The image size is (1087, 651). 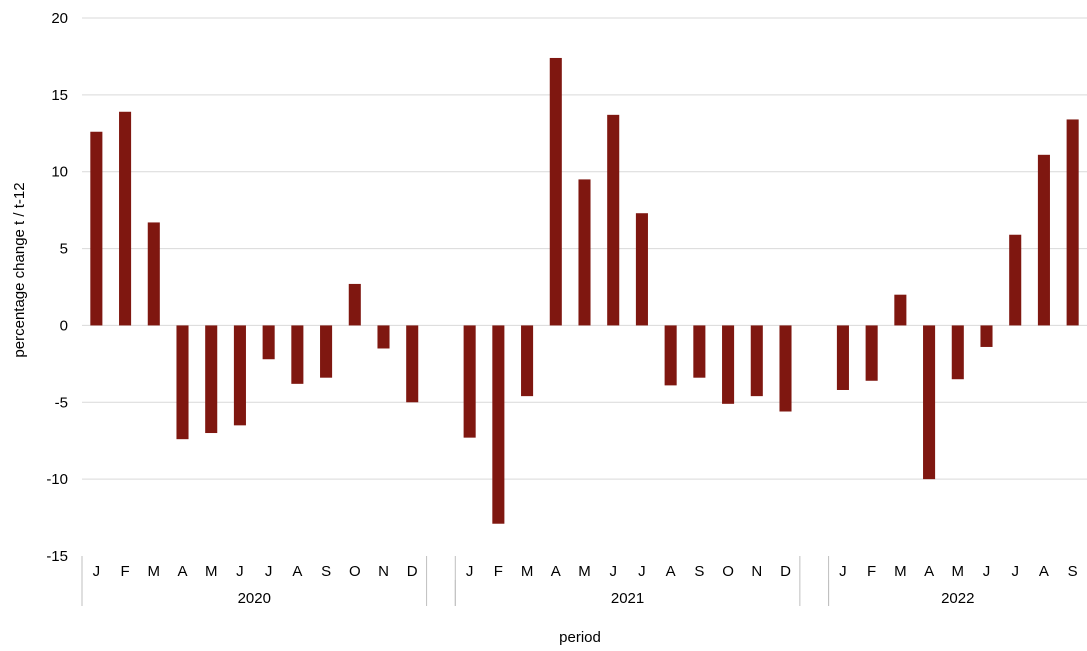 What do you see at coordinates (59, 18) in the screenshot?
I see `y-tick-label: 20` at bounding box center [59, 18].